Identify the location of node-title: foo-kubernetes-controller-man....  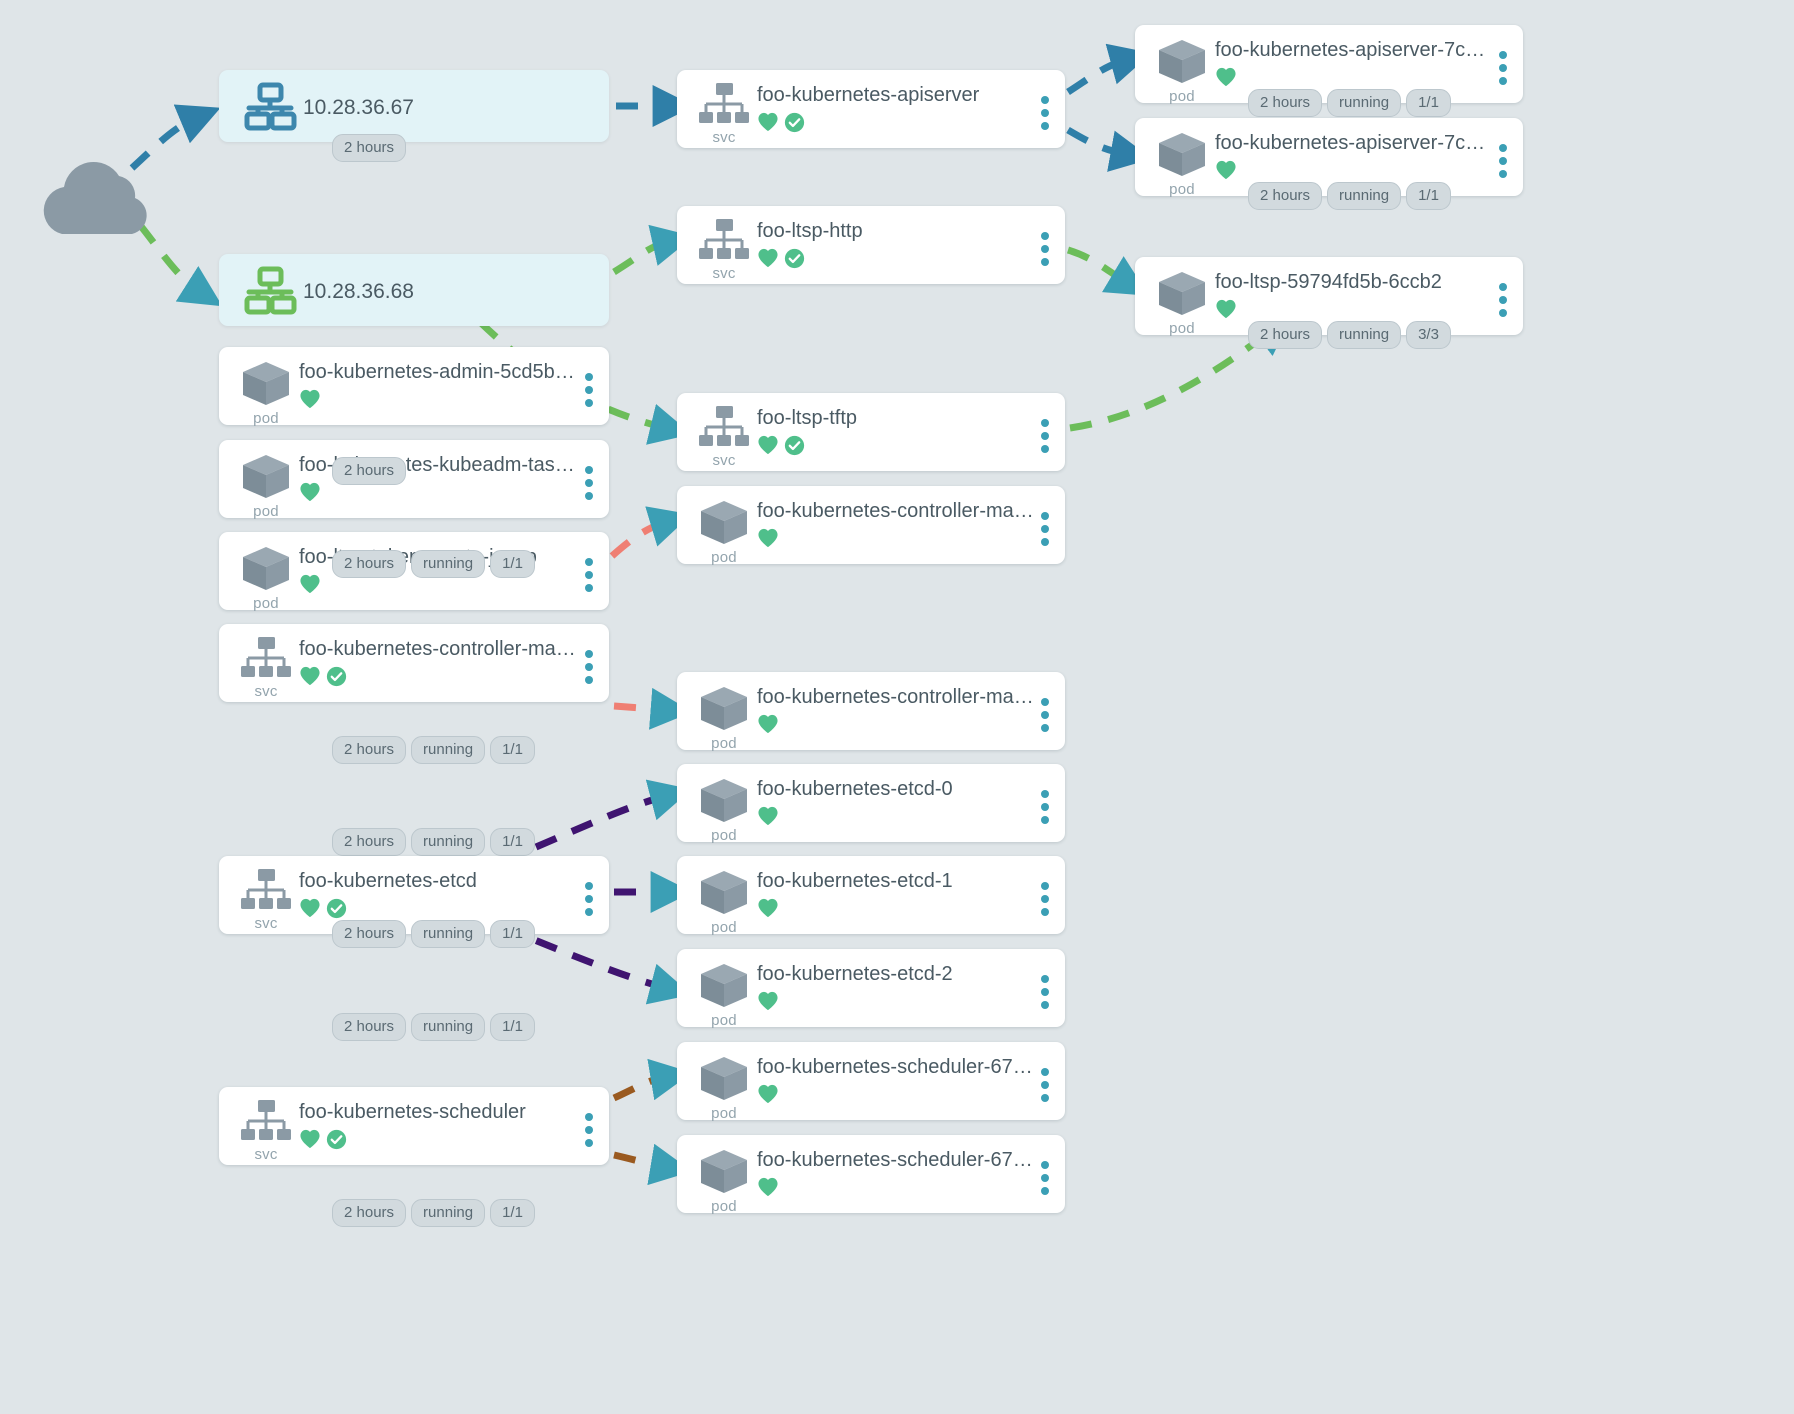
(440, 649).